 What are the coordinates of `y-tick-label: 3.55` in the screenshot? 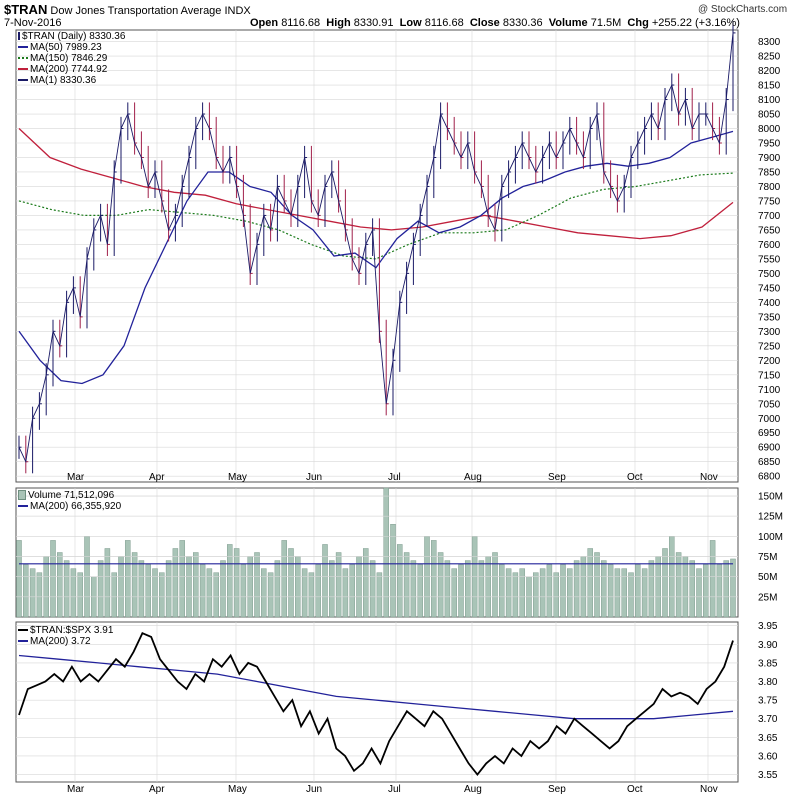 It's located at (768, 775).